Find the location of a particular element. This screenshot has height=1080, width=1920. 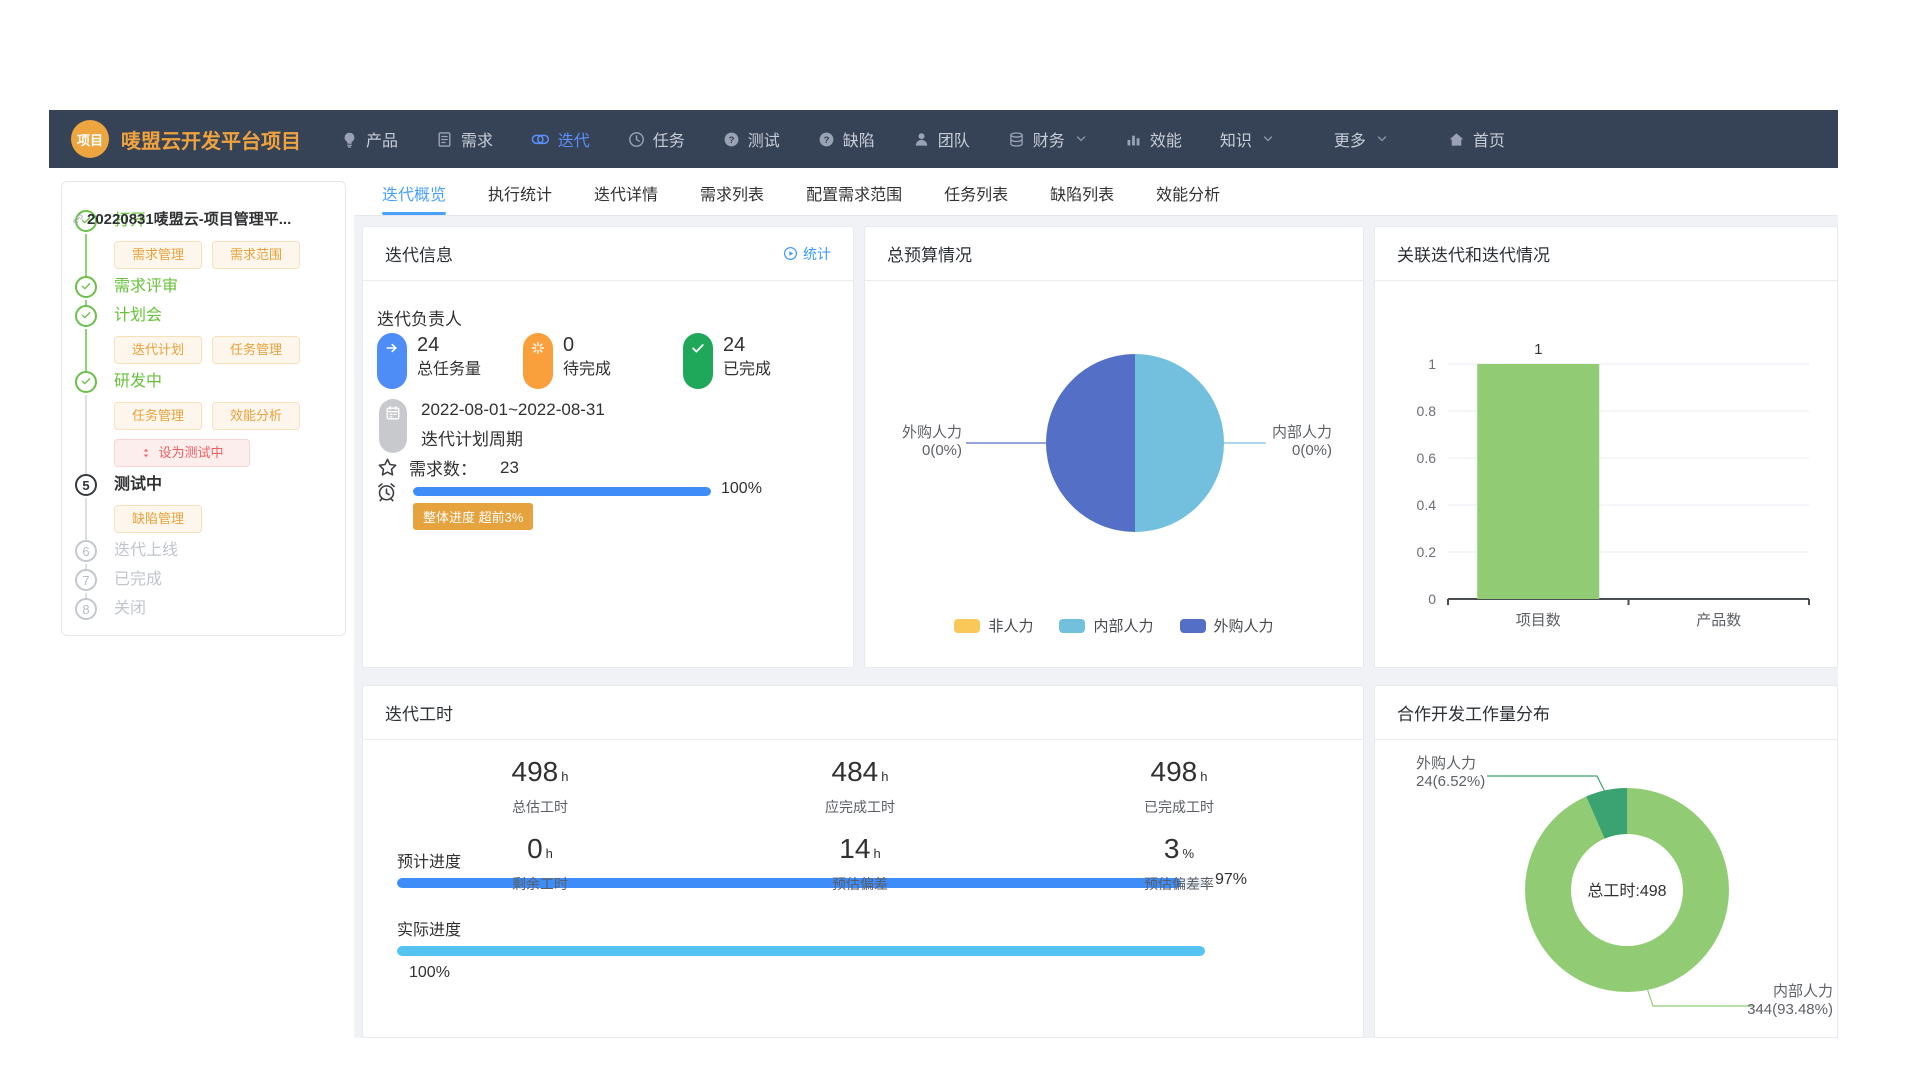

step-indicator: 8 is located at coordinates (86, 609).